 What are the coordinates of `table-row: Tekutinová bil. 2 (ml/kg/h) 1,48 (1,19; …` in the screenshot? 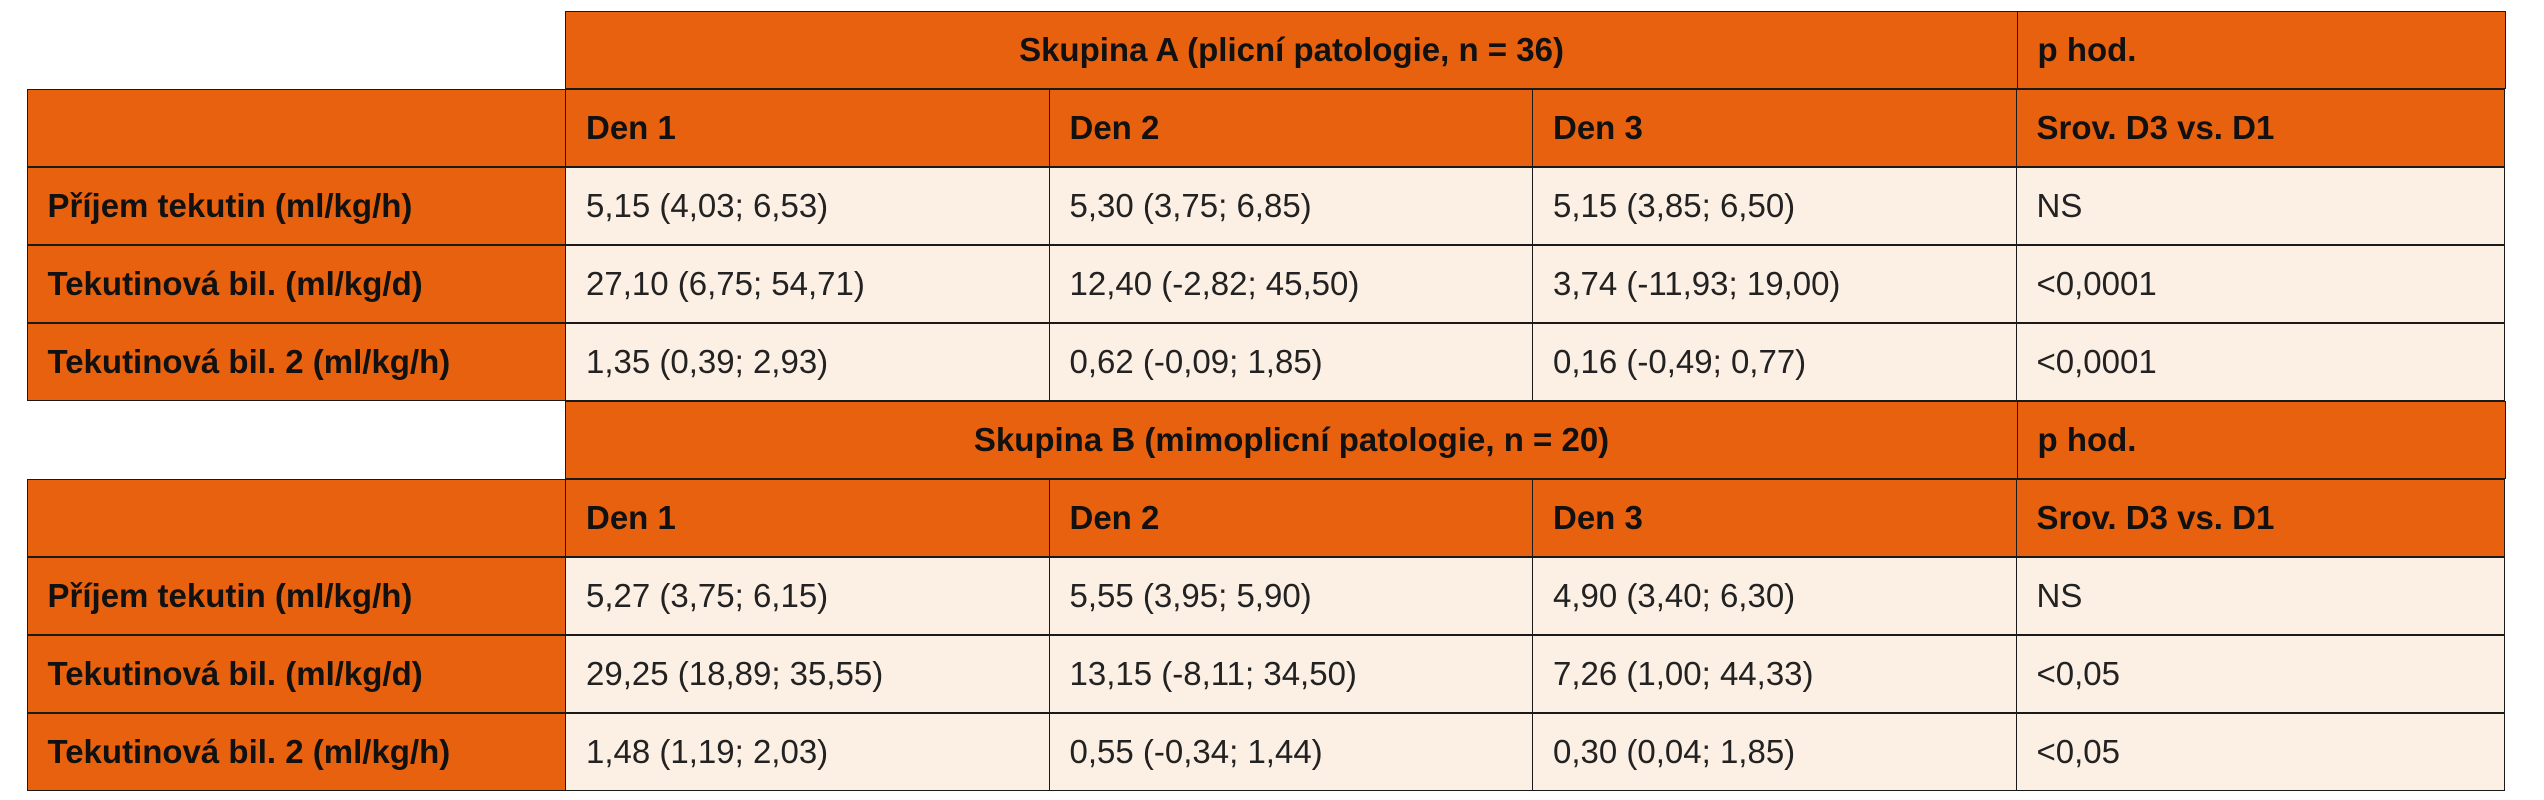 It's located at (1268, 752).